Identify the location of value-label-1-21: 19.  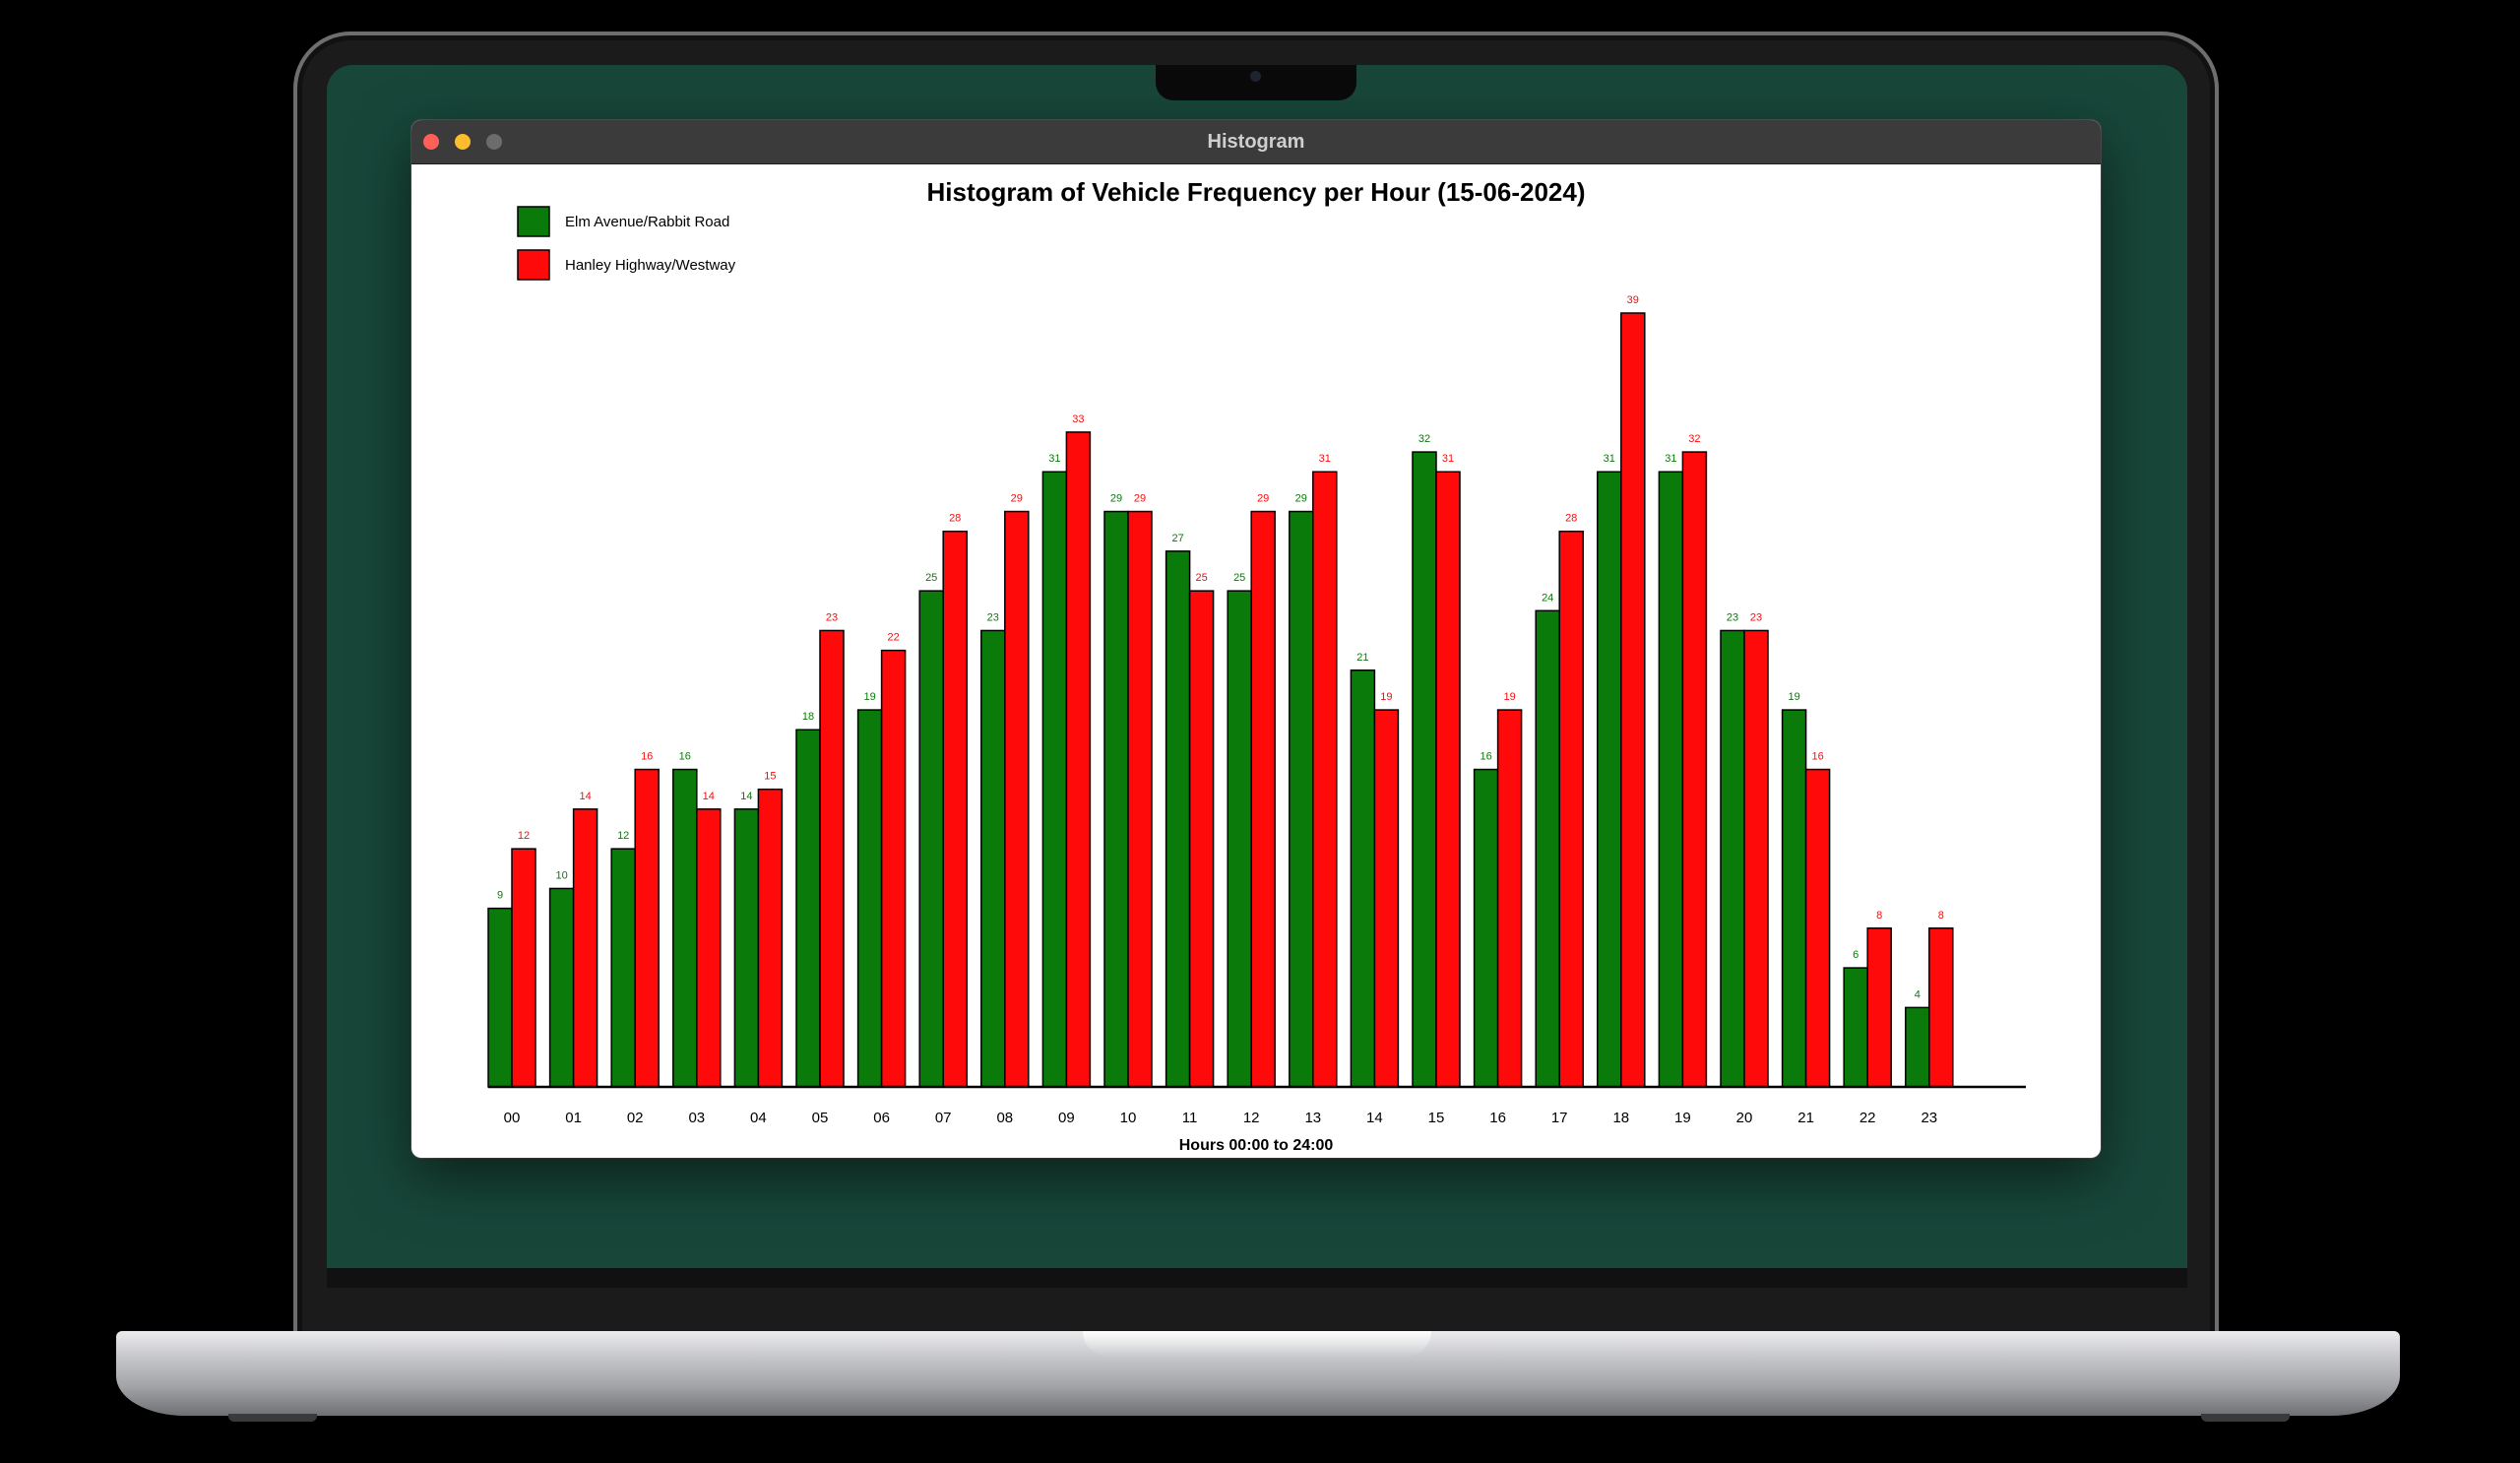
(1793, 697).